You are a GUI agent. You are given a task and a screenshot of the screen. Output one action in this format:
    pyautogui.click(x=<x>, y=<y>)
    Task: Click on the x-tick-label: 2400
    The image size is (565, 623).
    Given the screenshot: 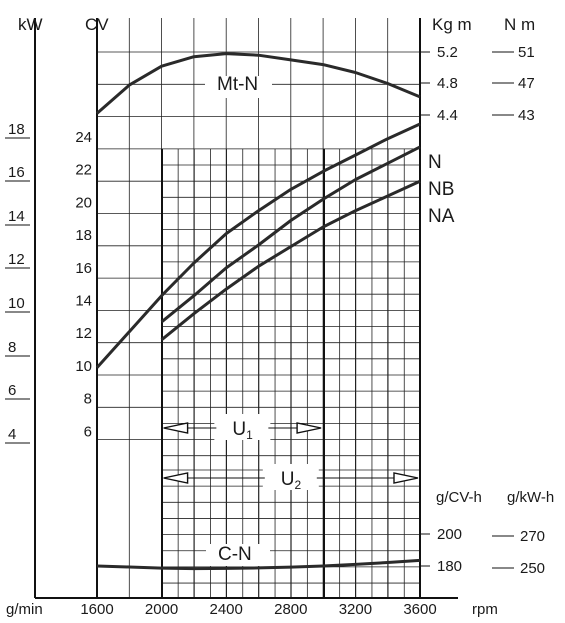 What is the action you would take?
    pyautogui.click(x=226, y=609)
    